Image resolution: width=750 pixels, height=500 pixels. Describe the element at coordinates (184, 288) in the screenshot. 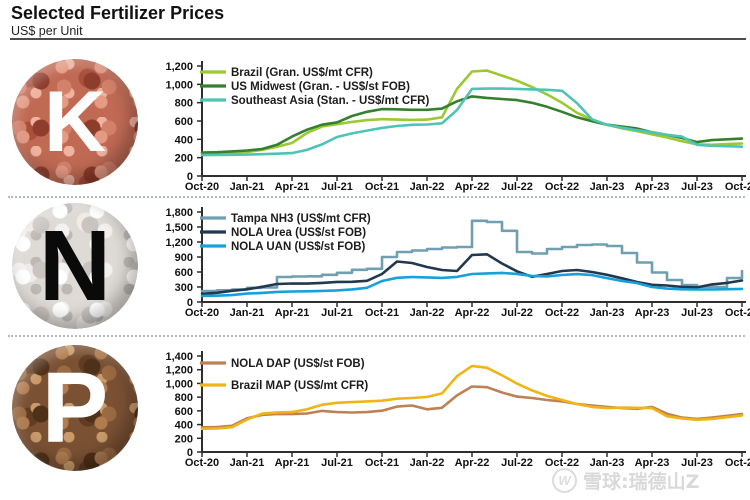

I see `y-tick-label: 300` at that location.